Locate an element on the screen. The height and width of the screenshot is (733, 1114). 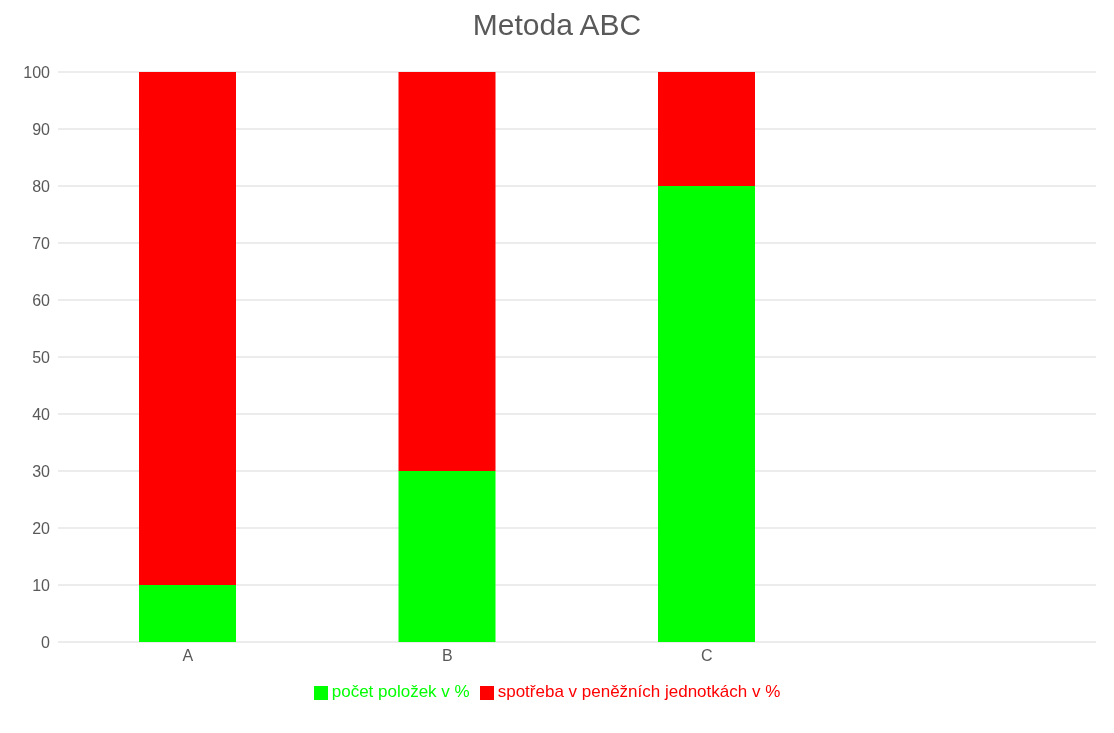
y-tick-label: 30 is located at coordinates (41, 471).